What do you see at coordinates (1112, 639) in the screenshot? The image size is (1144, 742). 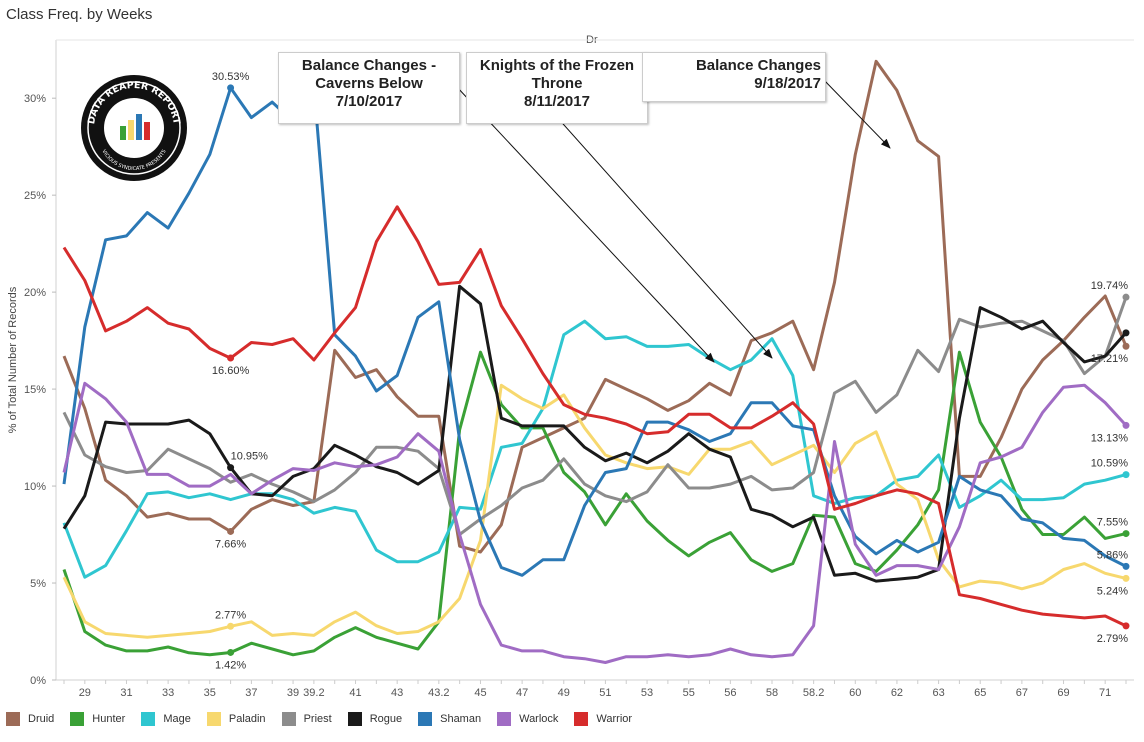 I see `data-label: 2.79%` at bounding box center [1112, 639].